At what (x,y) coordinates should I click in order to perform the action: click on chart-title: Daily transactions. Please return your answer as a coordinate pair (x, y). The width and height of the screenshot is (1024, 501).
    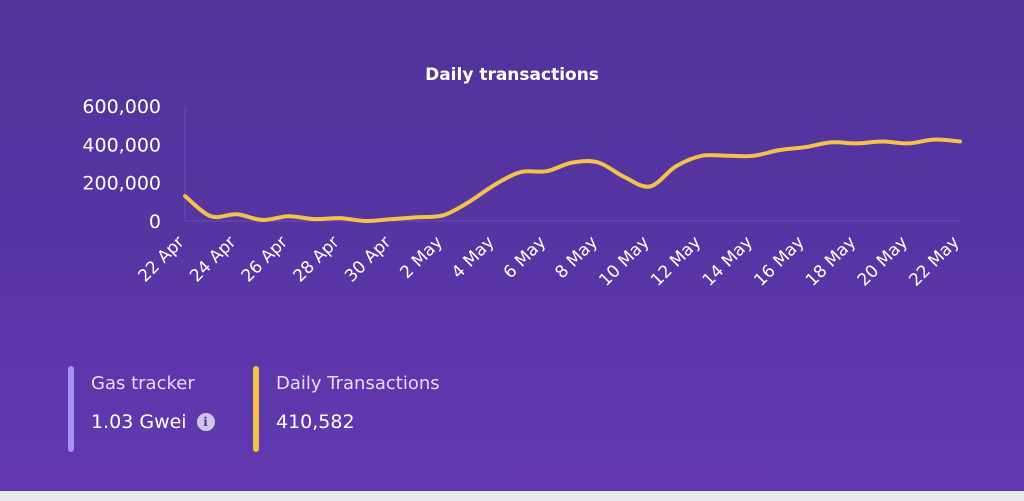
    Looking at the image, I should click on (512, 75).